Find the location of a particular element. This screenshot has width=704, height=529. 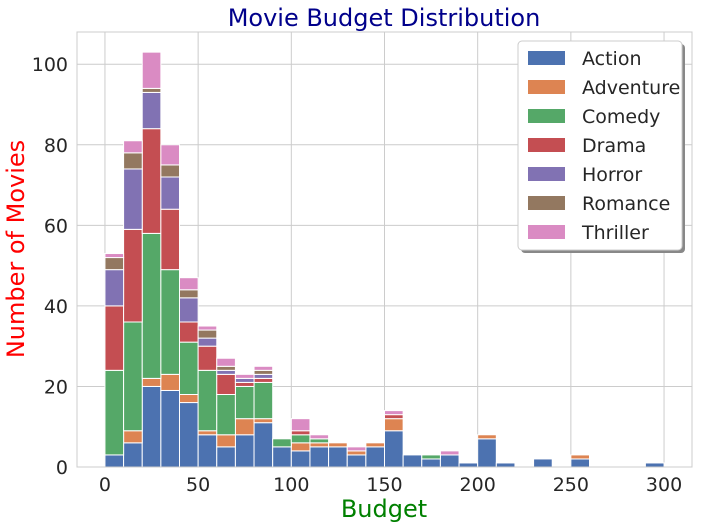

x-tick-label: 50 is located at coordinates (198, 485).